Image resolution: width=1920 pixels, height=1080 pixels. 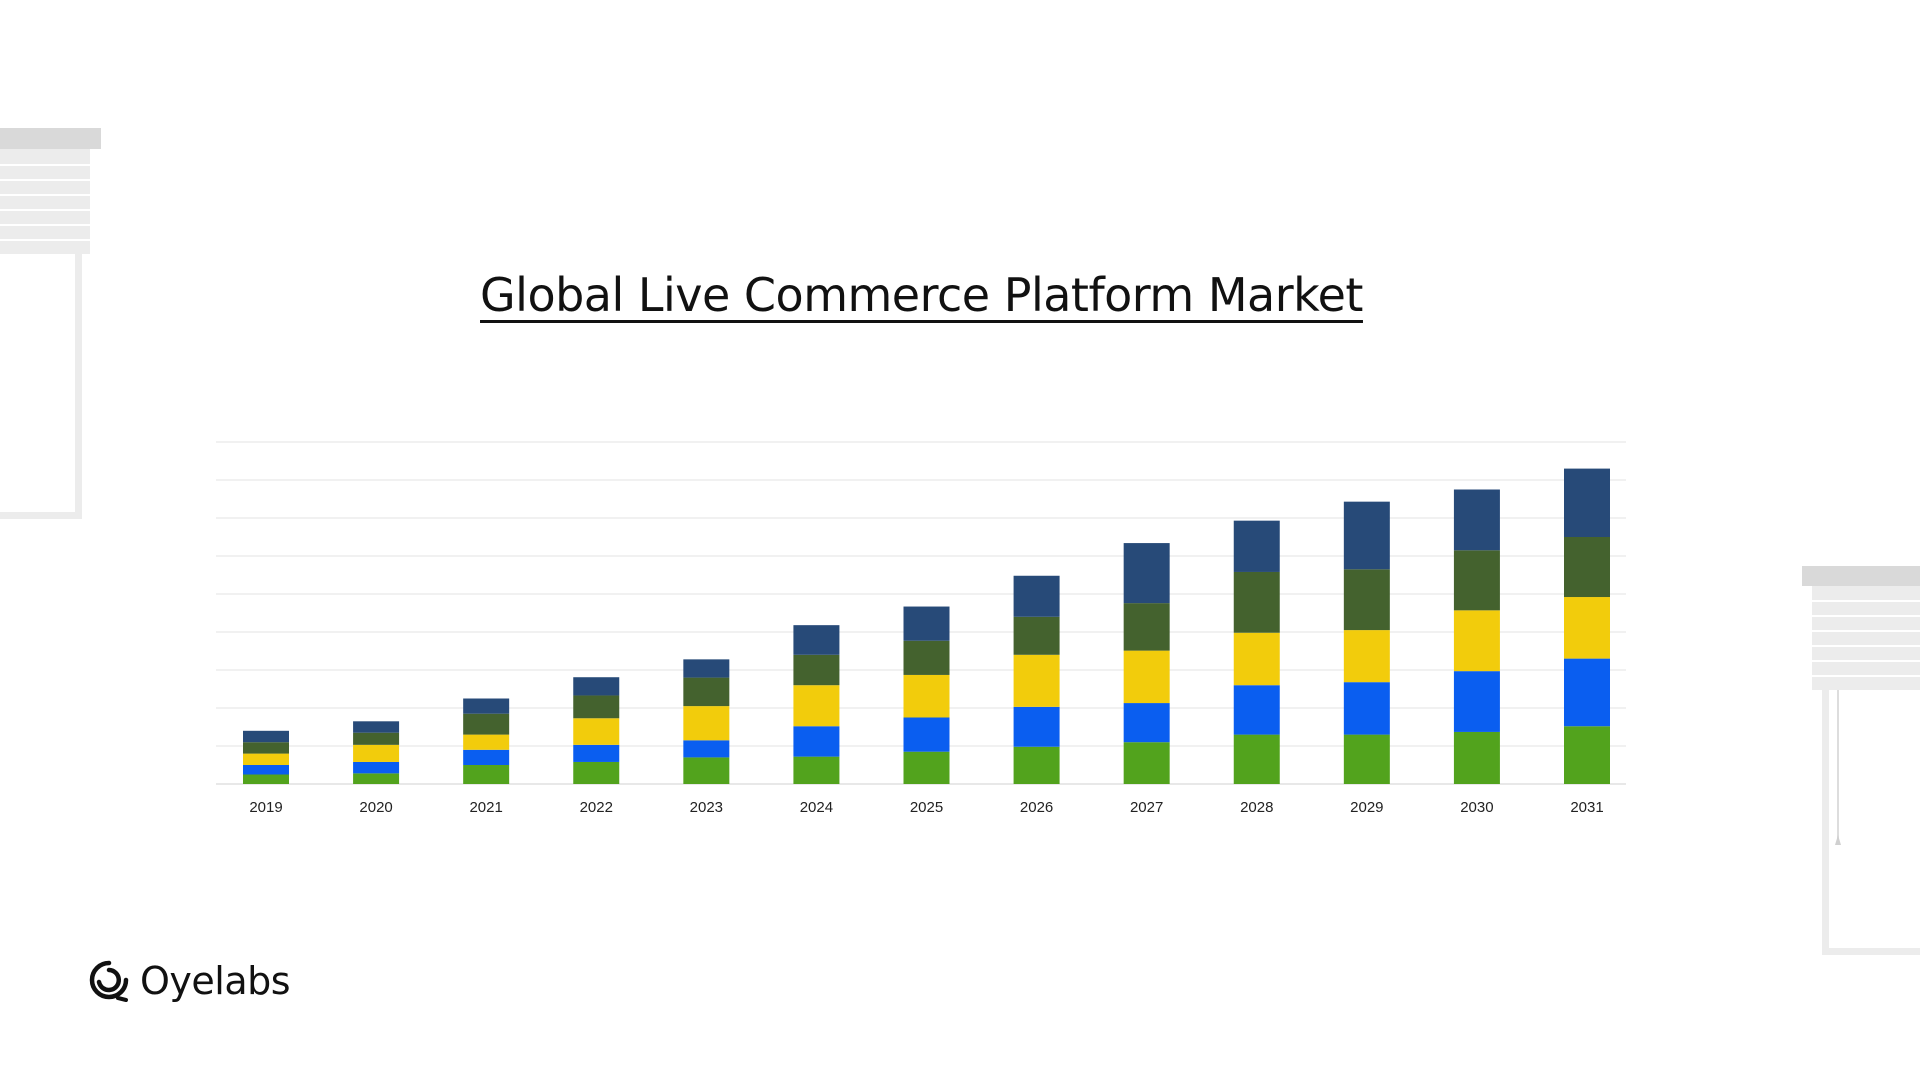 I want to click on x-tick-label: 2023, so click(x=706, y=807).